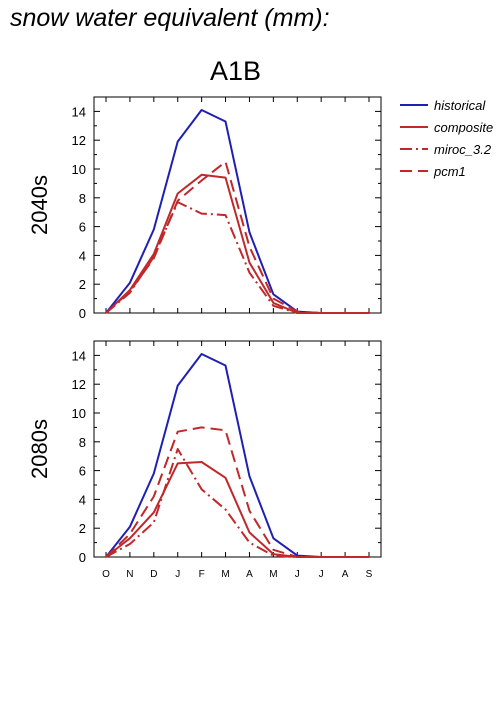 The height and width of the screenshot is (709, 501). What do you see at coordinates (202, 574) in the screenshot?
I see `x-tick-label: F` at bounding box center [202, 574].